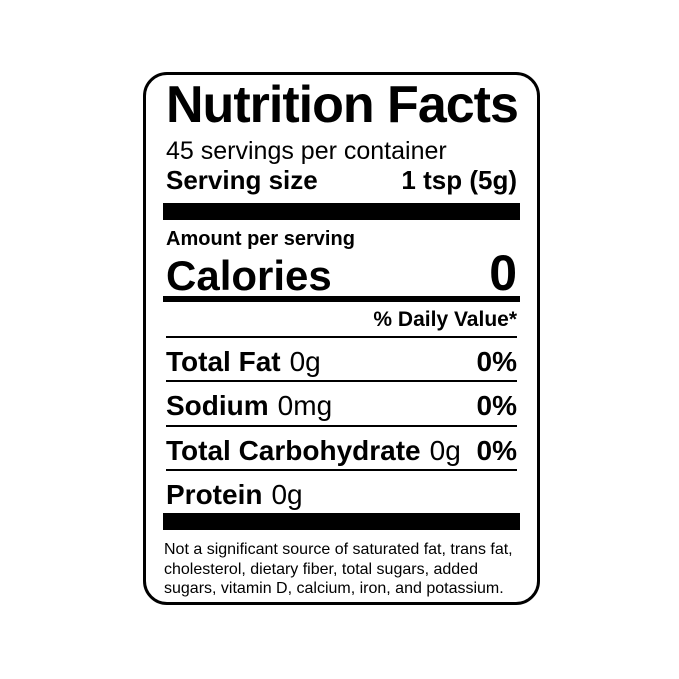 The image size is (679, 679). I want to click on servings-per-container: 45 servings per container, so click(306, 151).